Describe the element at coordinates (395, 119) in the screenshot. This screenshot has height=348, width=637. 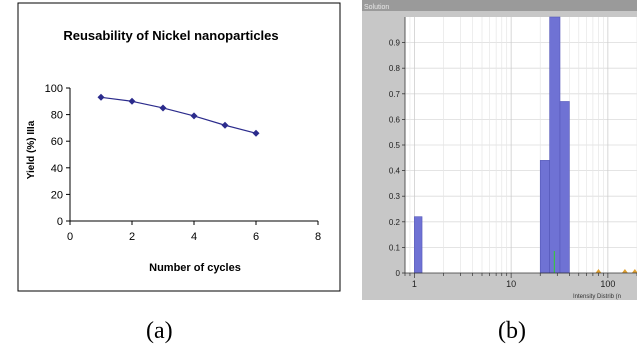
I see `chart-b-y-tick-label: 0.6` at that location.